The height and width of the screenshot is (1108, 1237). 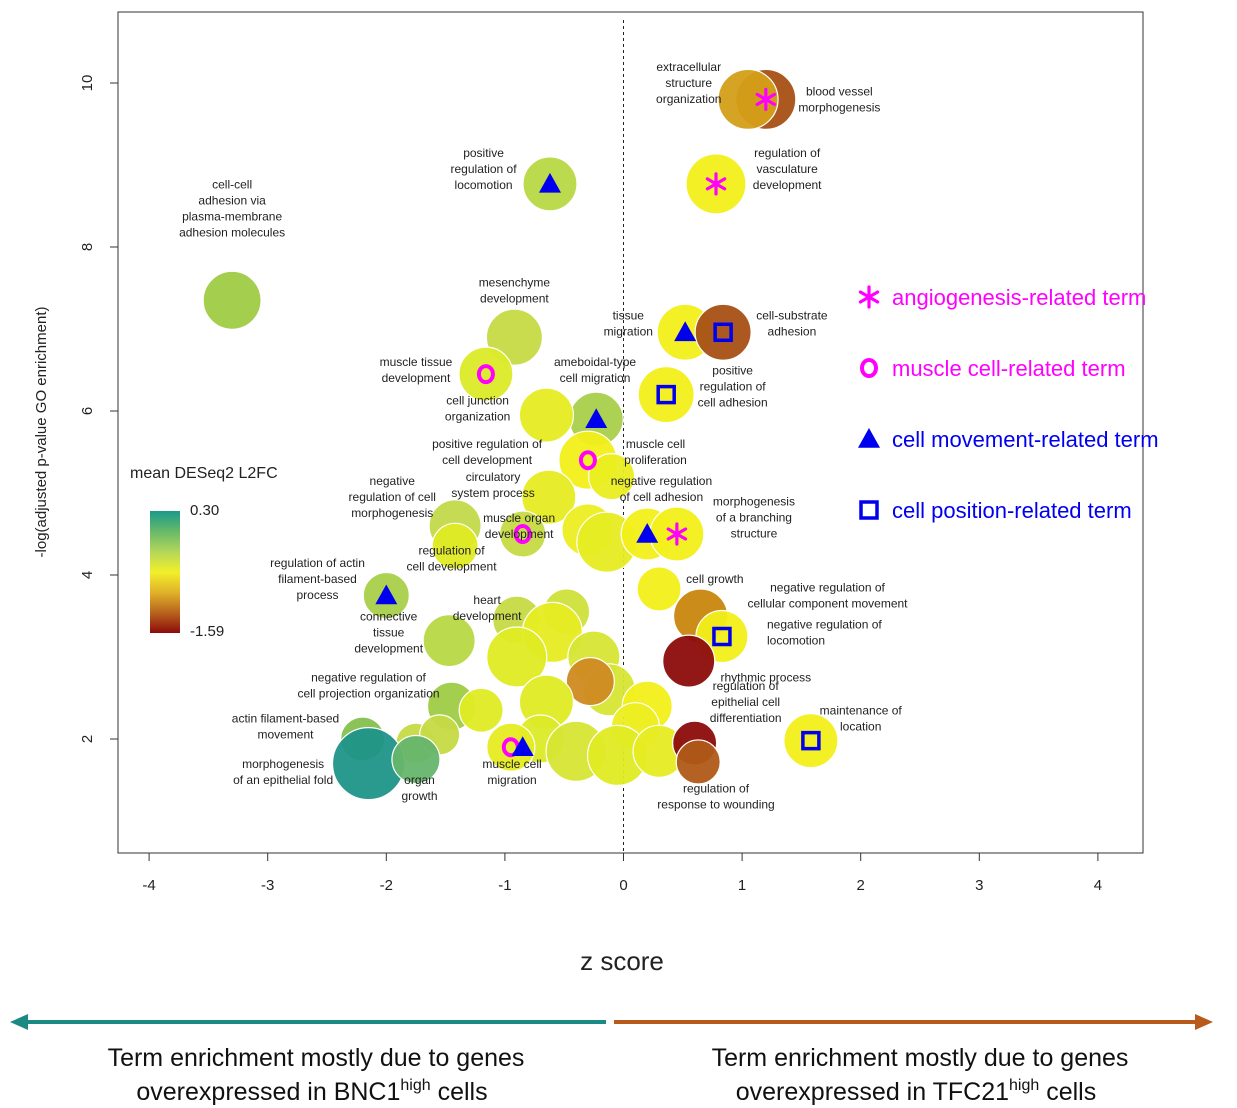 What do you see at coordinates (492, 485) in the screenshot?
I see `term-label: circulatory system process` at bounding box center [492, 485].